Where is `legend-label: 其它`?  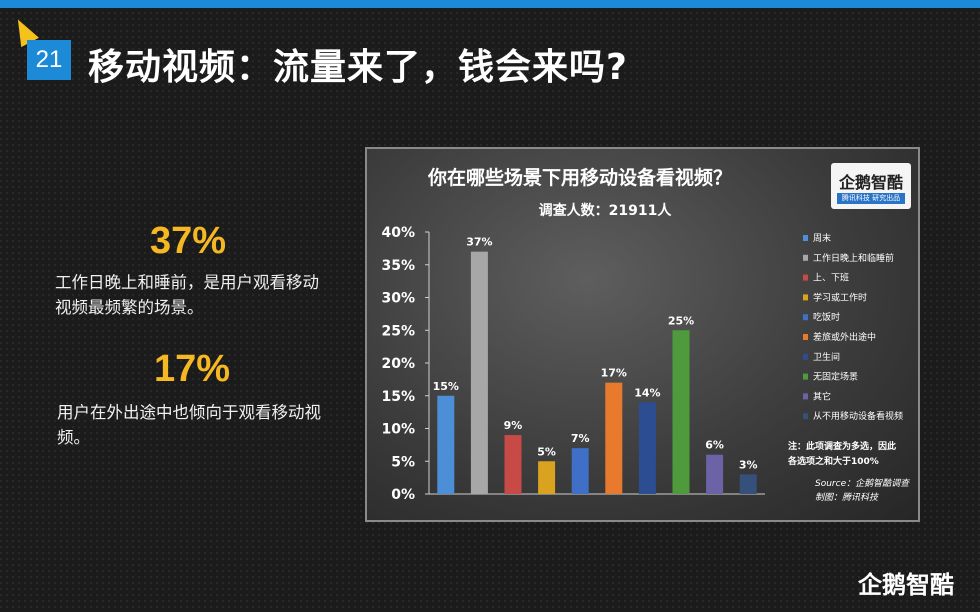 legend-label: 其它 is located at coordinates (822, 396).